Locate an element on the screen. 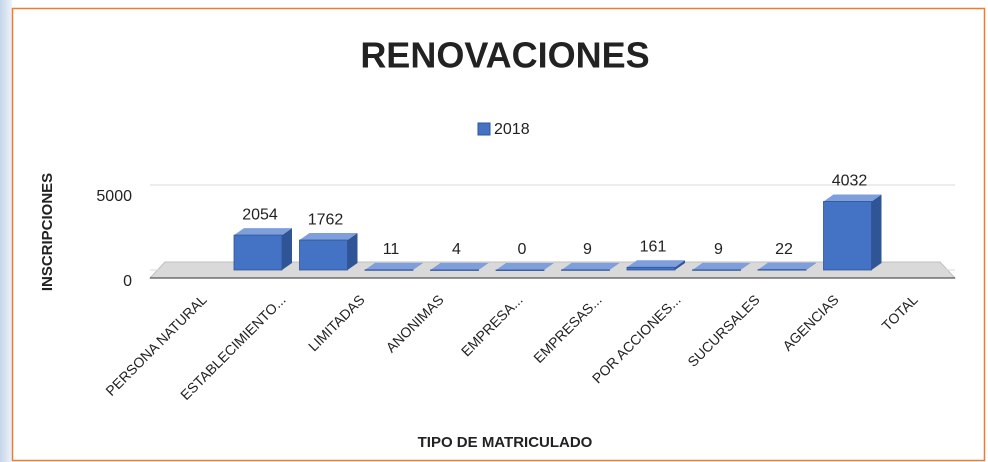  data-label: 1762 is located at coordinates (326, 219).